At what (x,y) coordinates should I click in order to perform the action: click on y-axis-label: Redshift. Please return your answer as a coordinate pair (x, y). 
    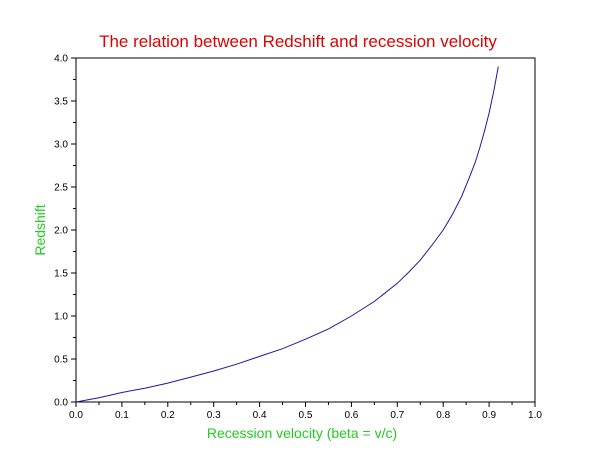
    Looking at the image, I should click on (40, 229).